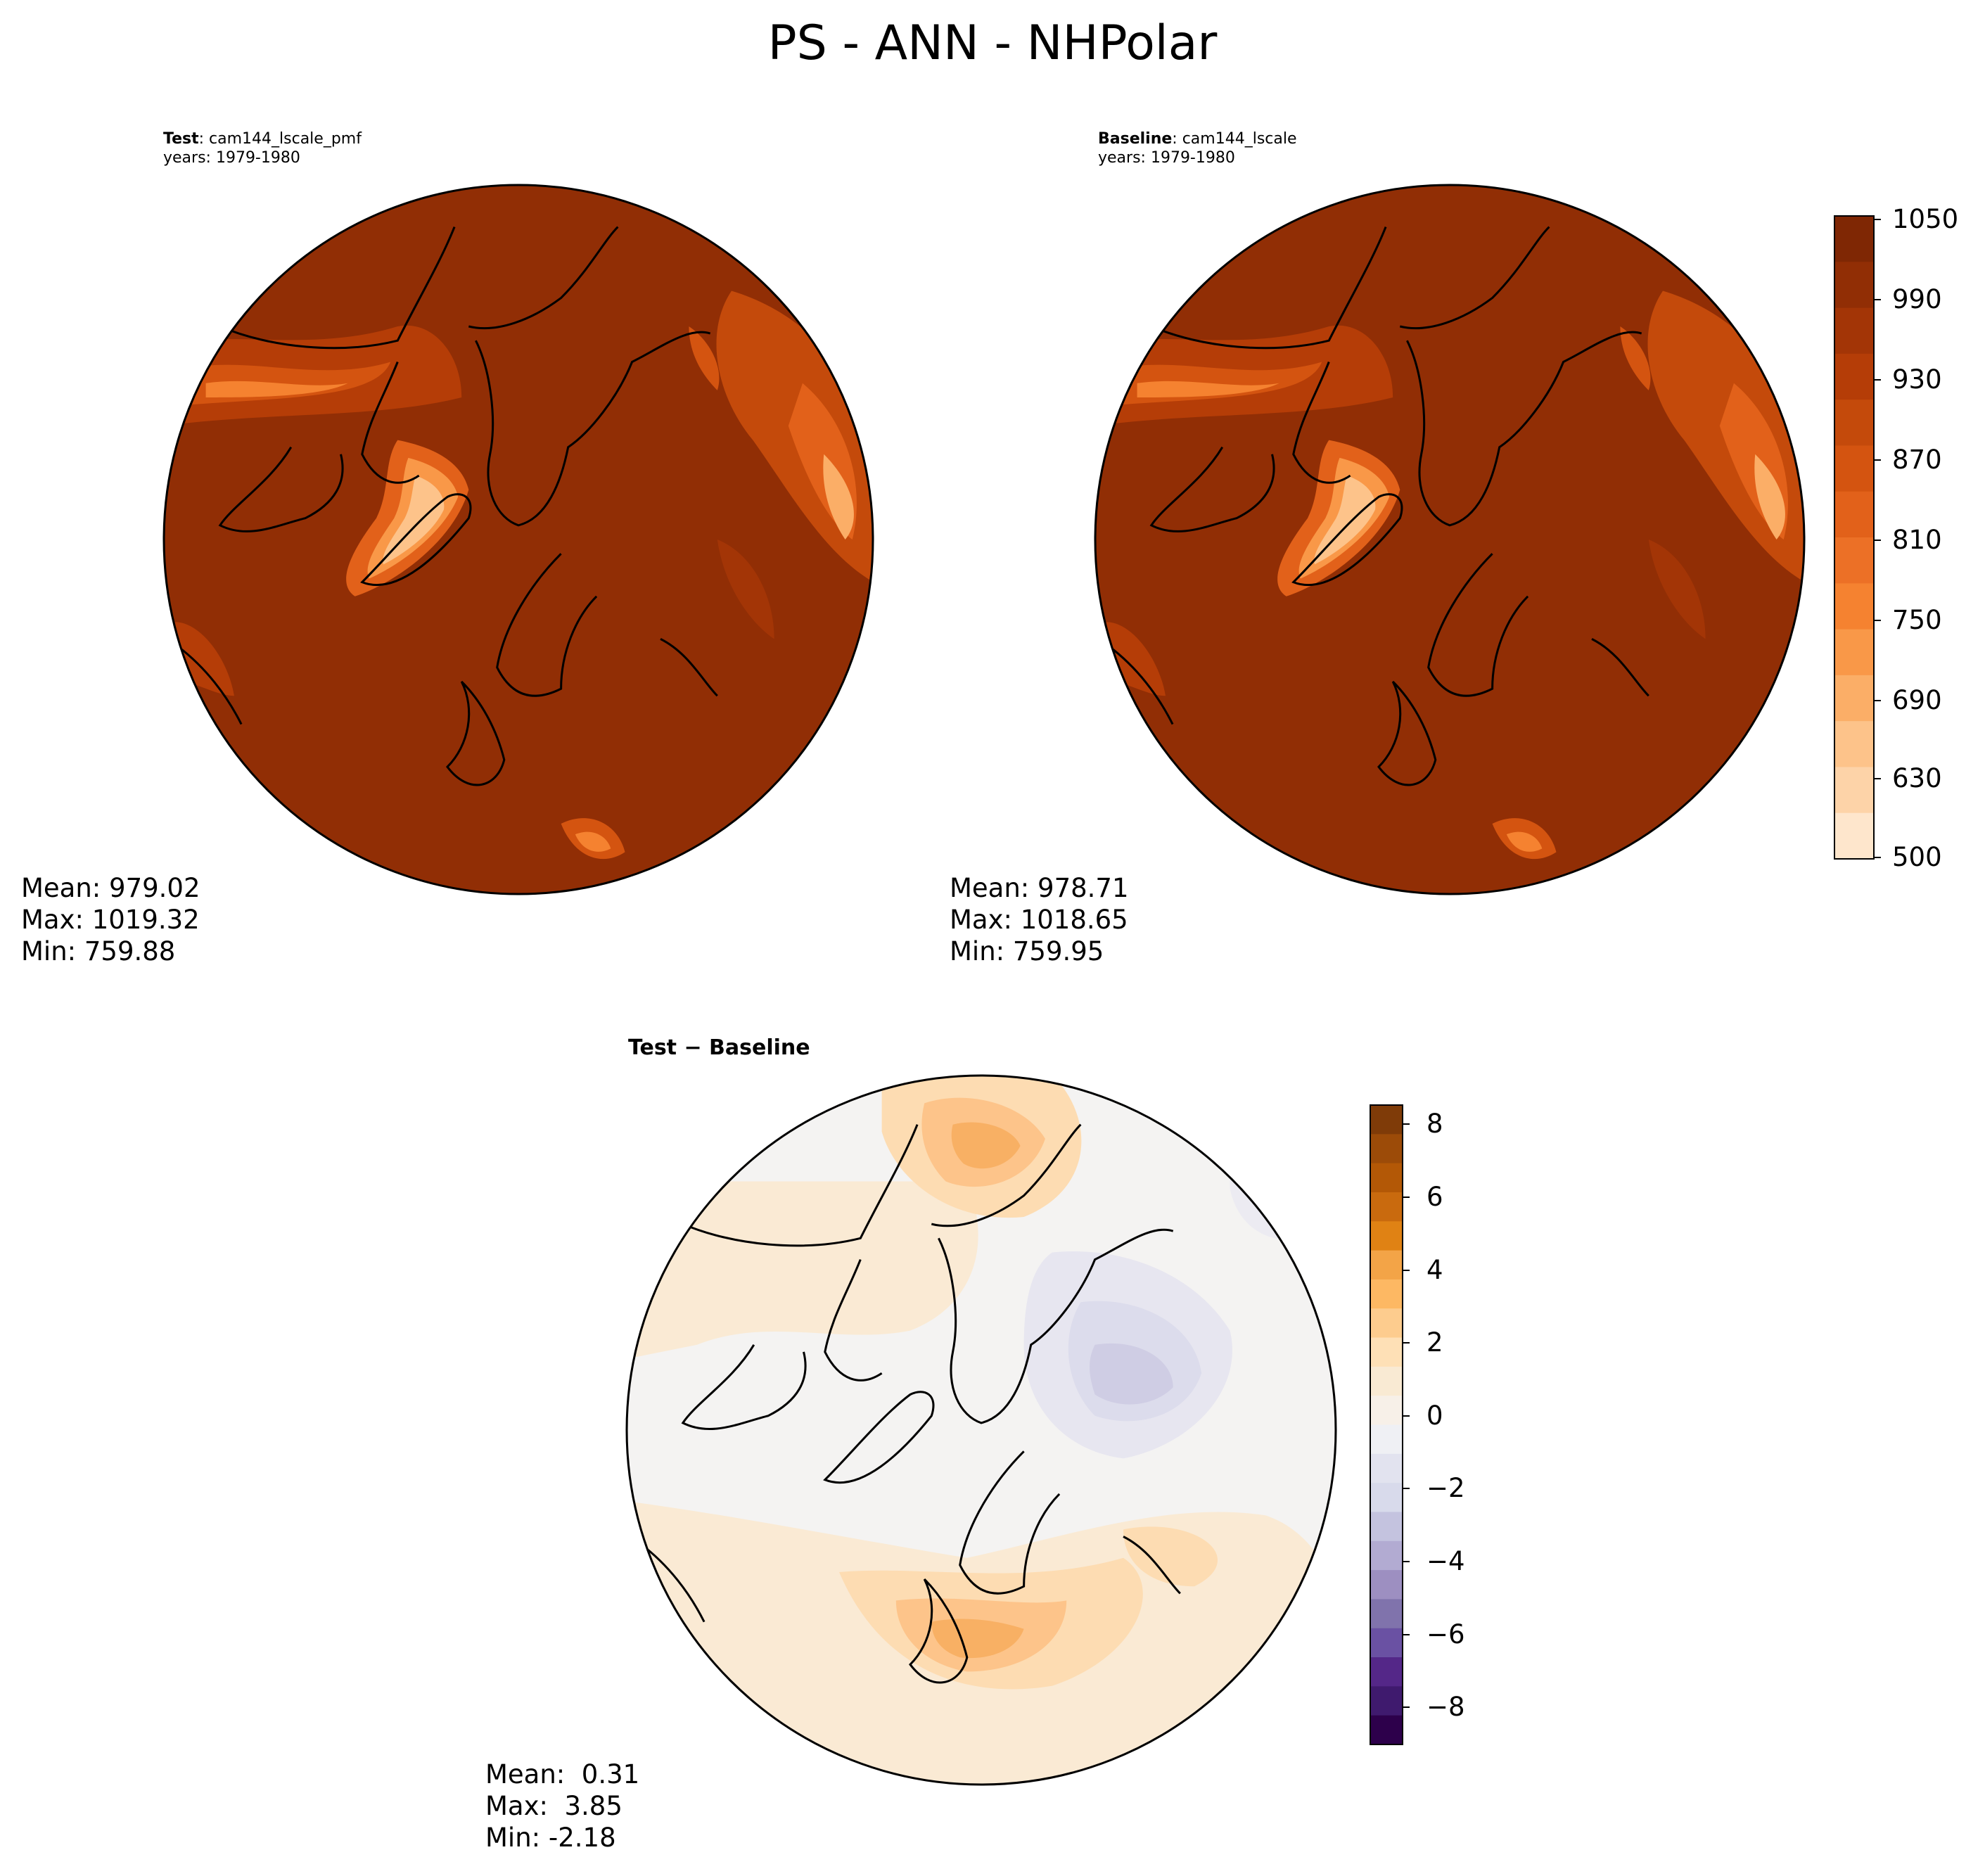 The height and width of the screenshot is (1876, 1985). I want to click on colorbar-tick-label: 1050, so click(1925, 219).